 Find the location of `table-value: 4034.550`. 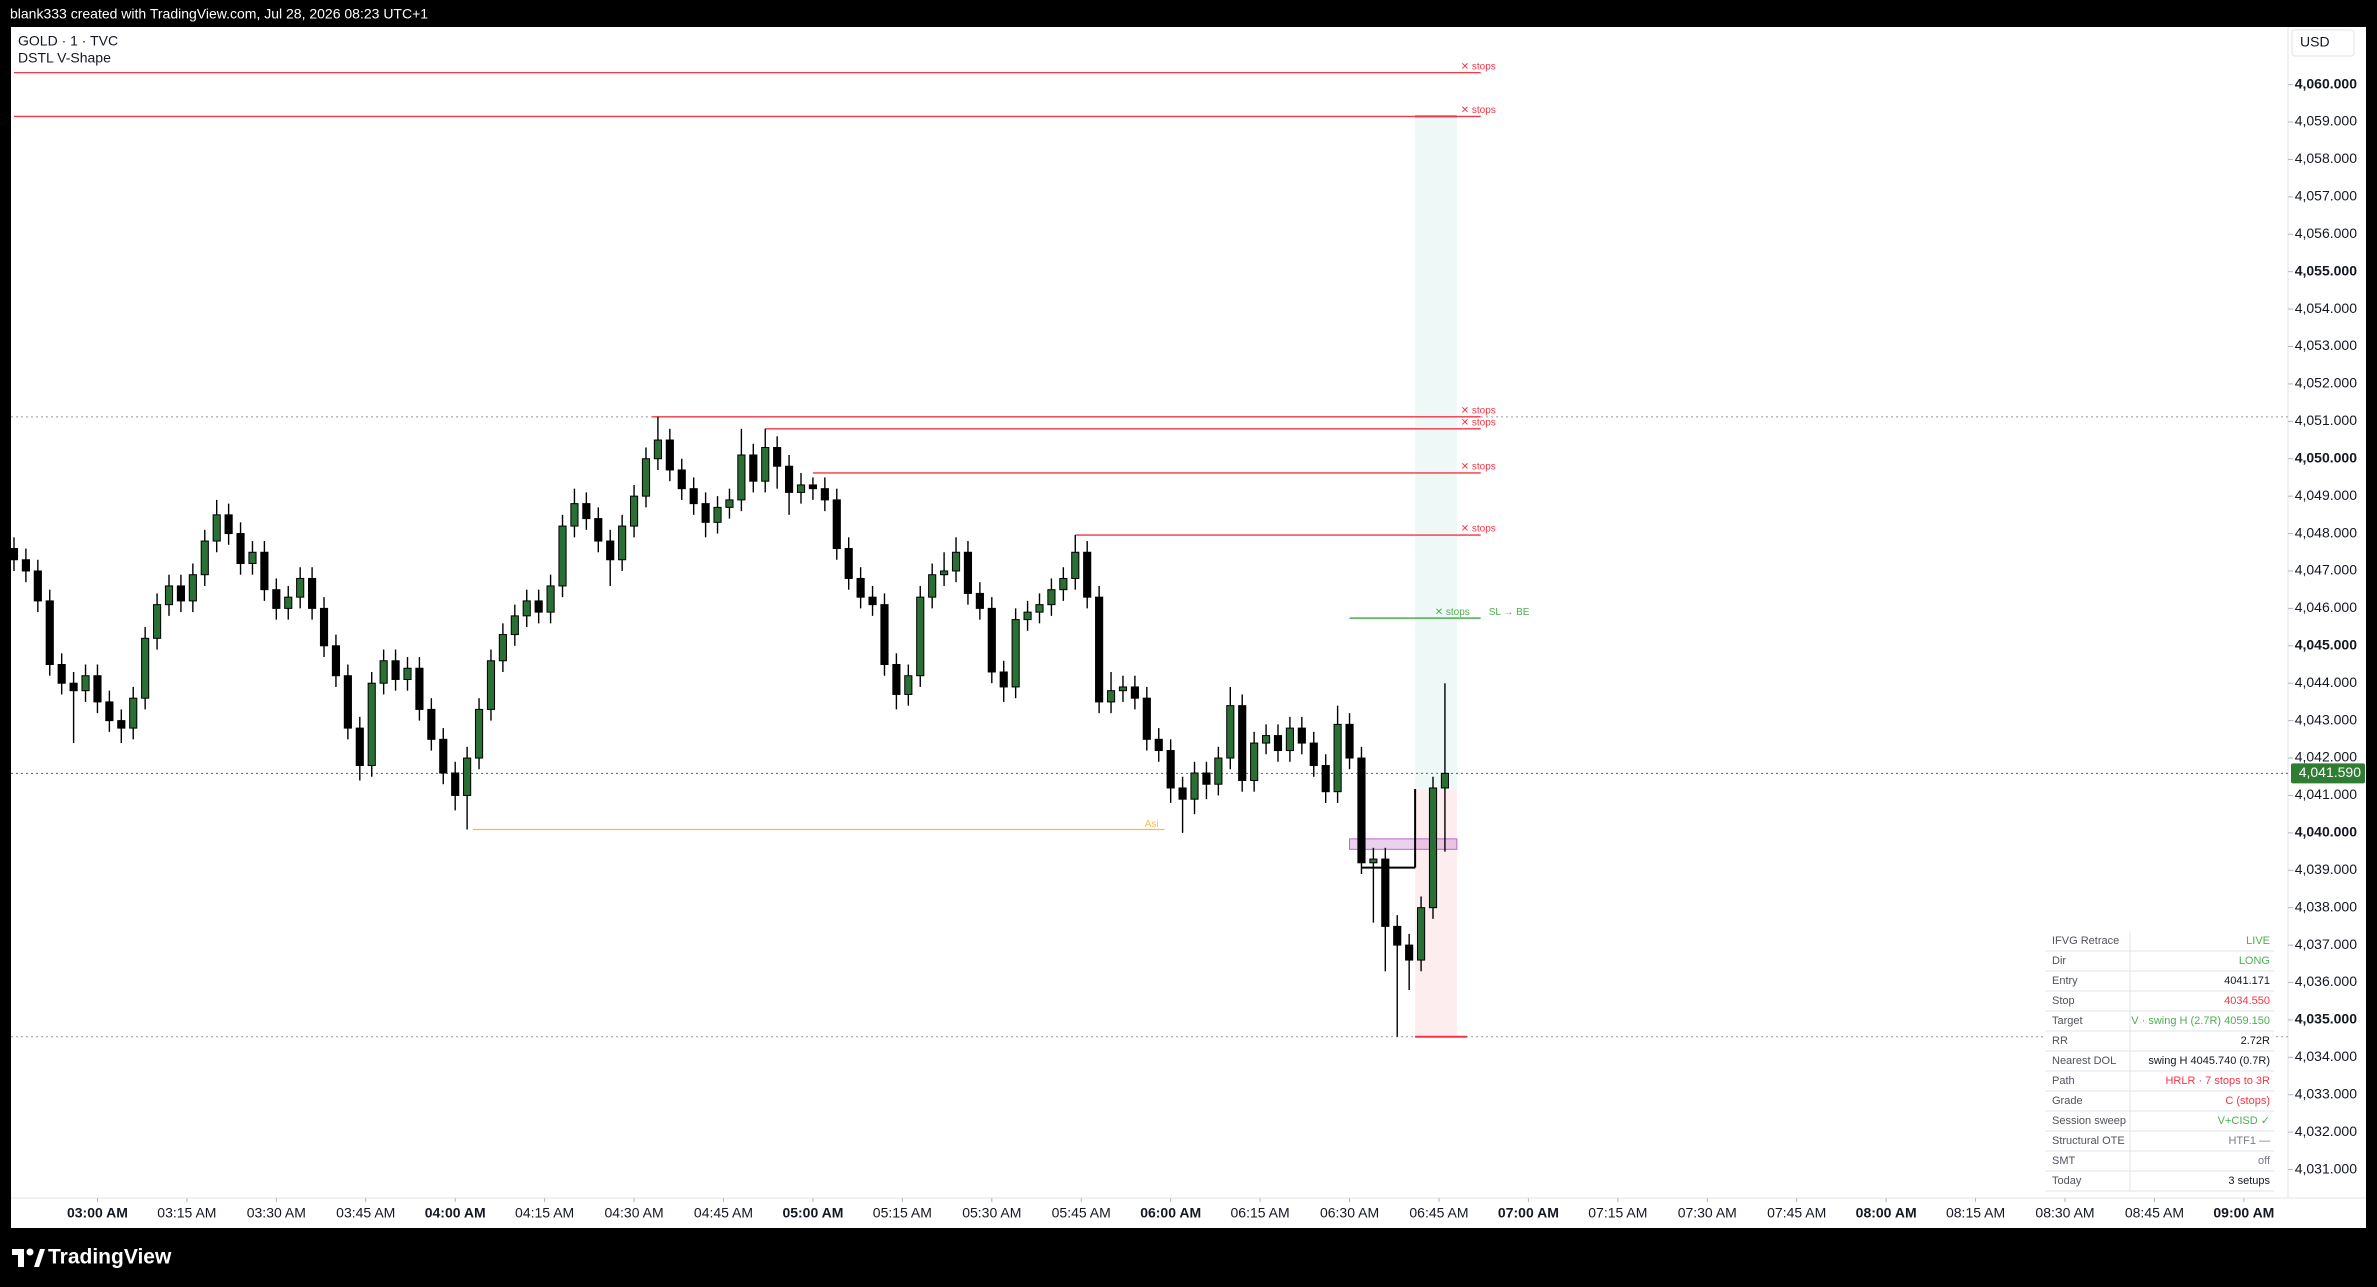

table-value: 4034.550 is located at coordinates (2247, 1001).